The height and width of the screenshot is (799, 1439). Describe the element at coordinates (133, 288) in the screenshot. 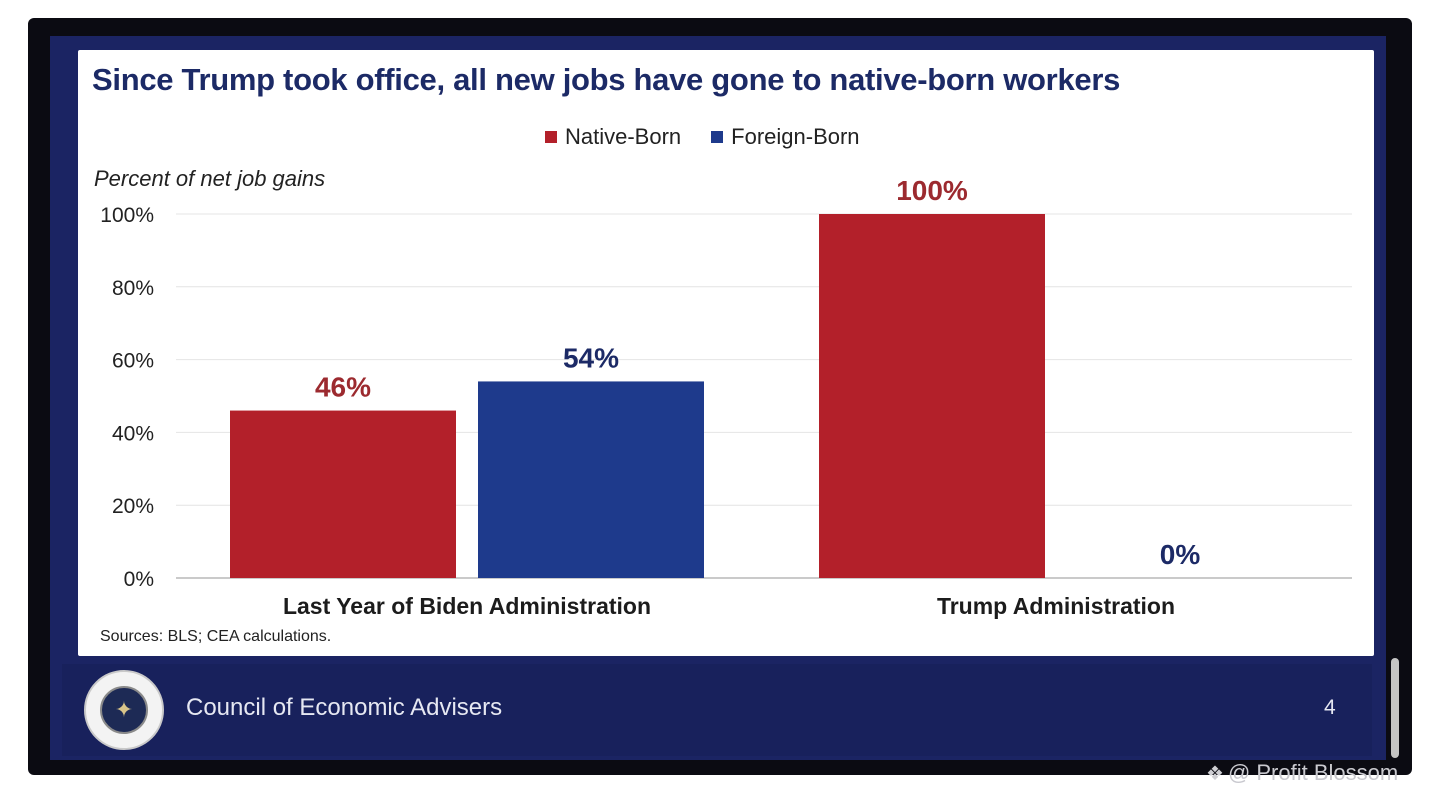

I see `y-tick-label: 80%` at that location.